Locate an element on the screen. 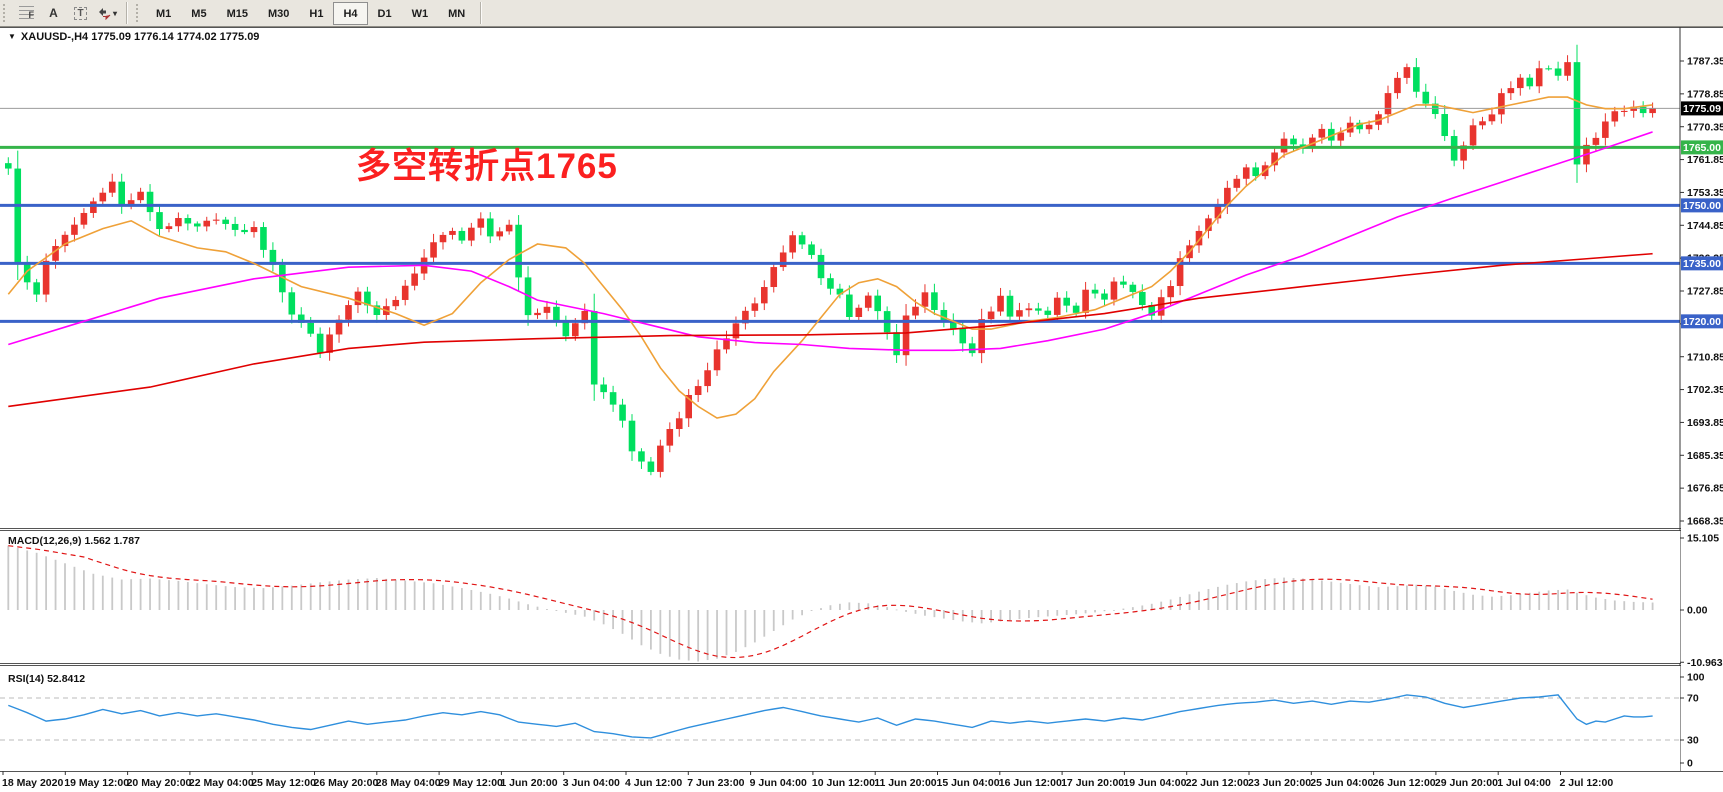  timeframe-button-m5: M5 is located at coordinates (199, 13).